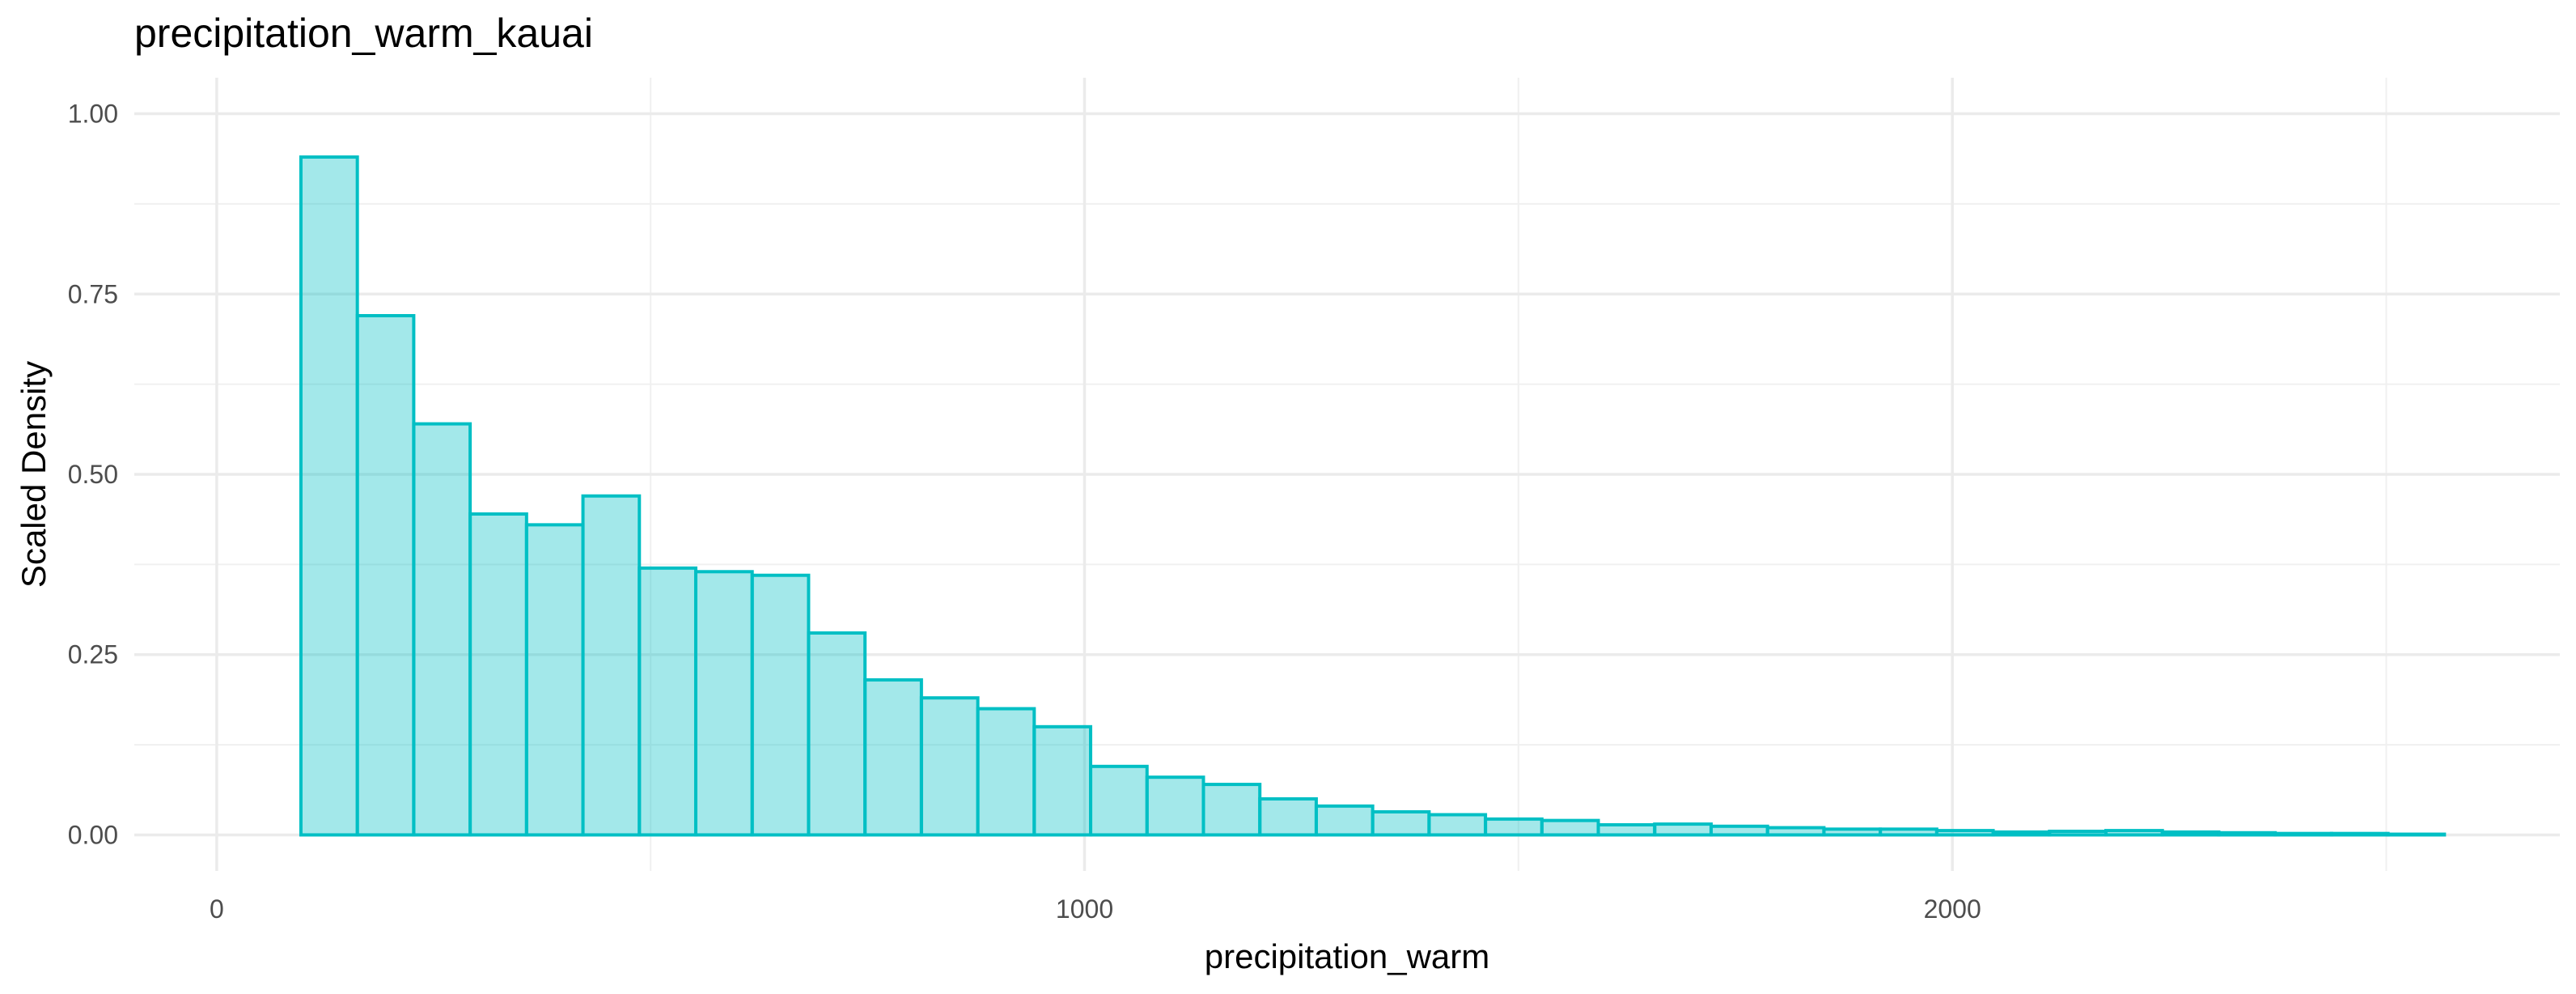 The width and height of the screenshot is (2576, 994). What do you see at coordinates (1952, 909) in the screenshot?
I see `x-tick-label: 2000` at bounding box center [1952, 909].